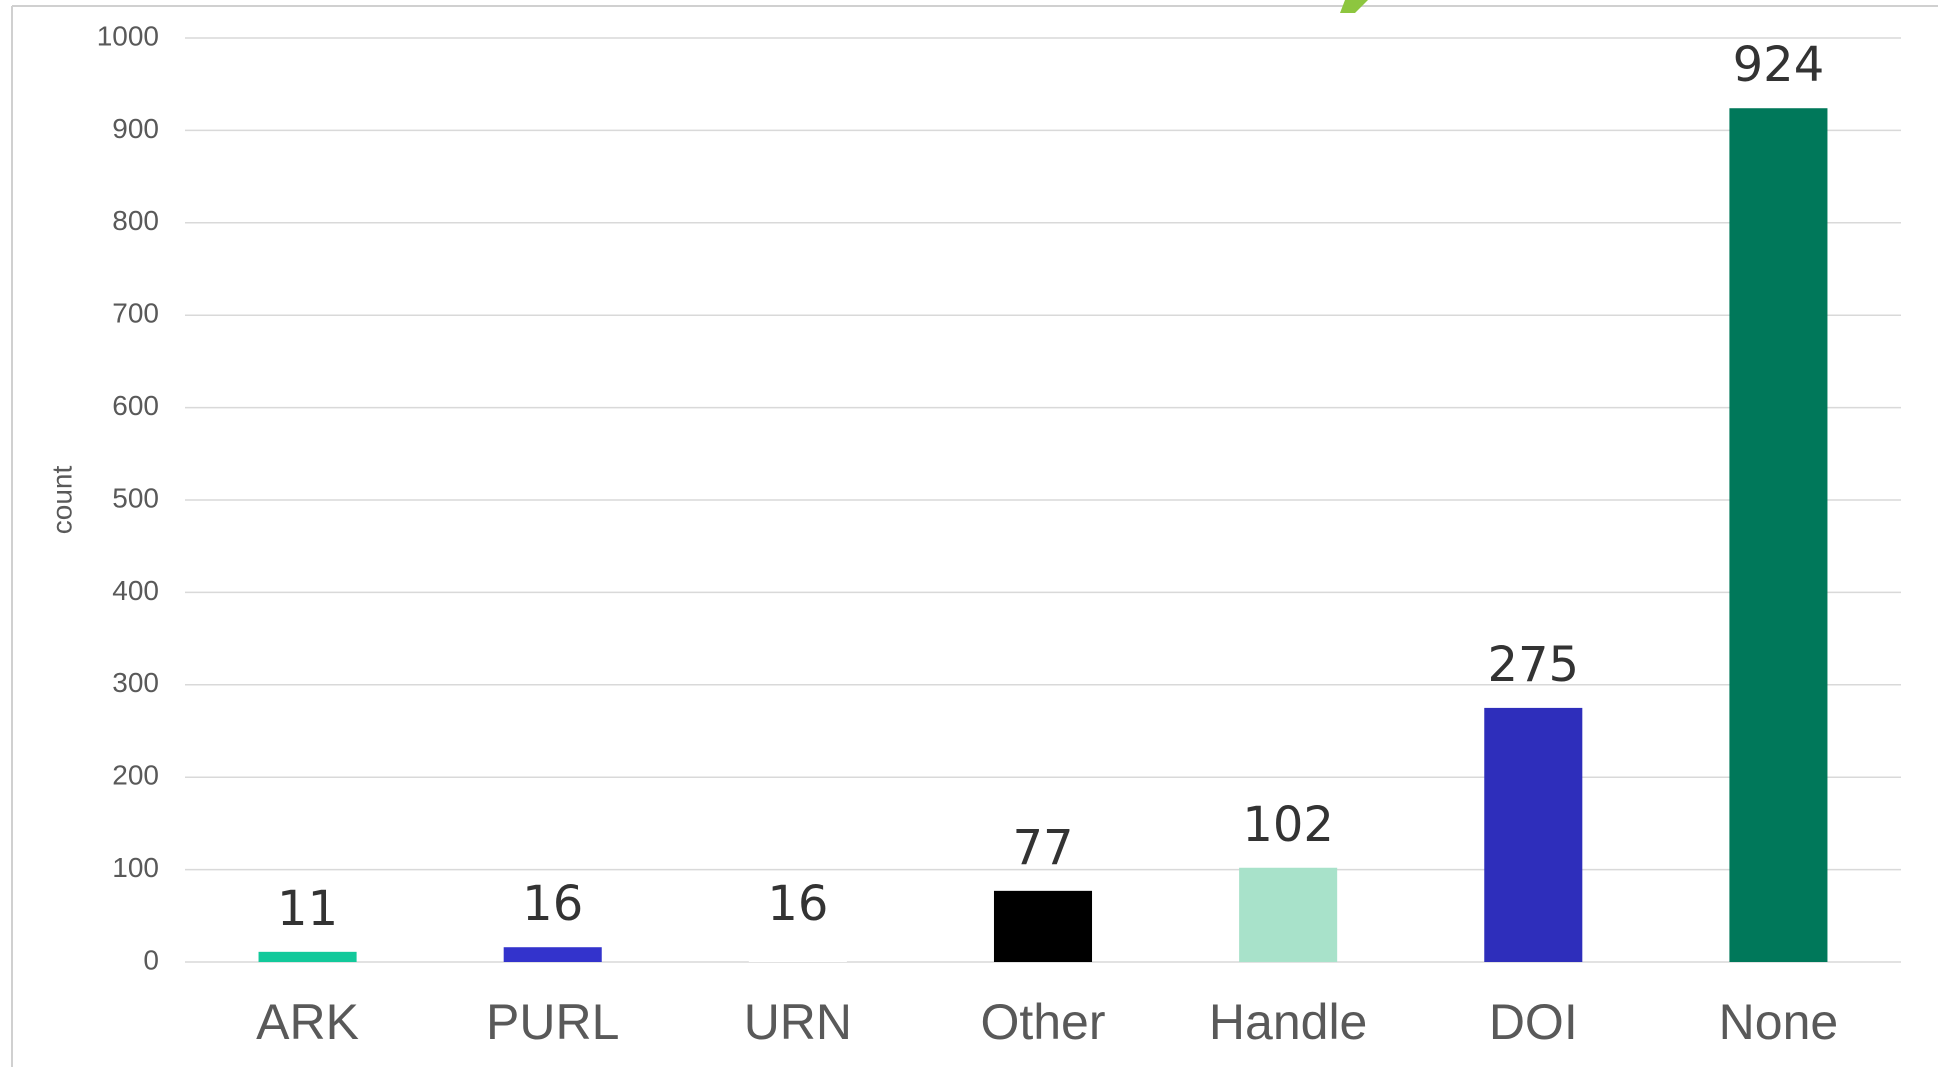  What do you see at coordinates (307, 909) in the screenshot?
I see `data-label: 11` at bounding box center [307, 909].